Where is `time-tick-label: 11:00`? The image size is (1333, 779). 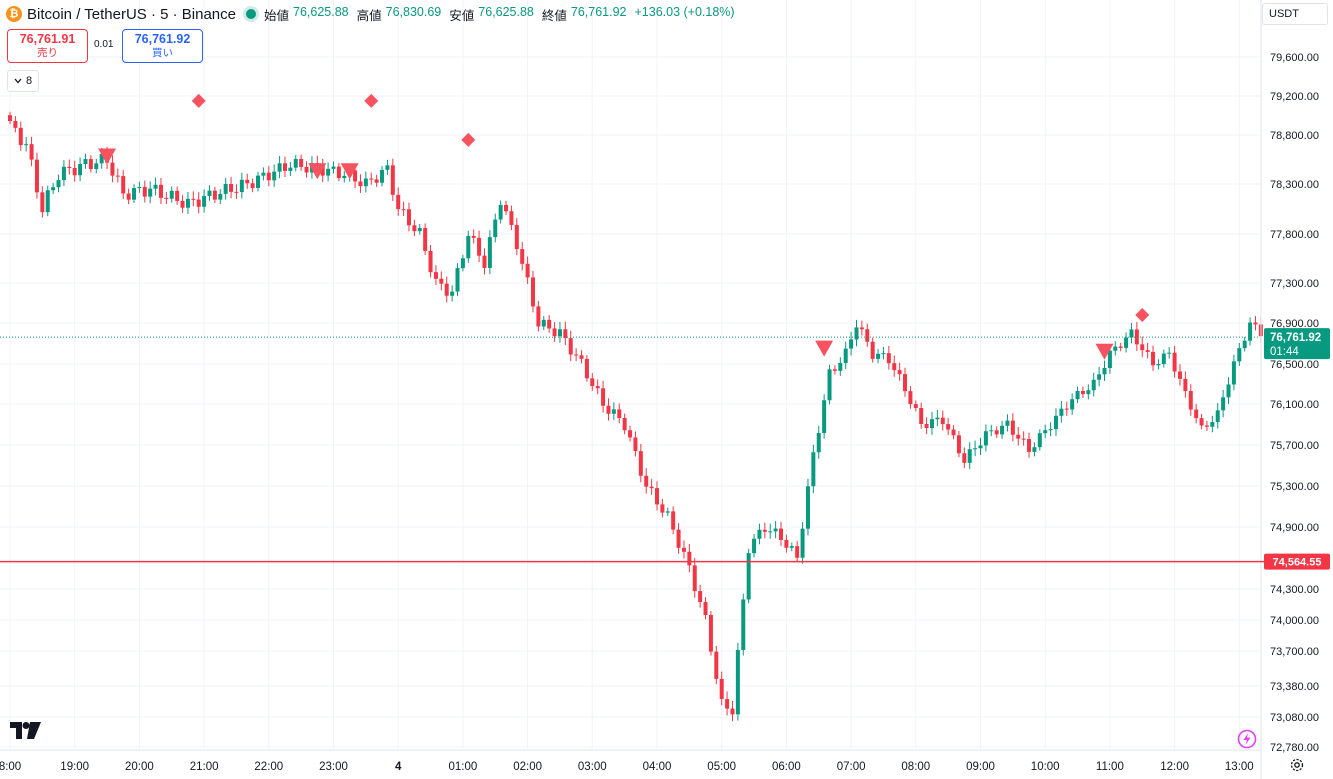 time-tick-label: 11:00 is located at coordinates (1110, 767).